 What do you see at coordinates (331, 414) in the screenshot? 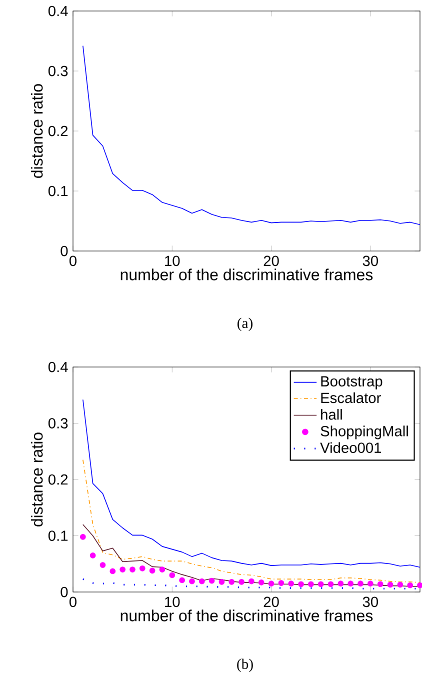
I see `legend-label: hall` at bounding box center [331, 414].